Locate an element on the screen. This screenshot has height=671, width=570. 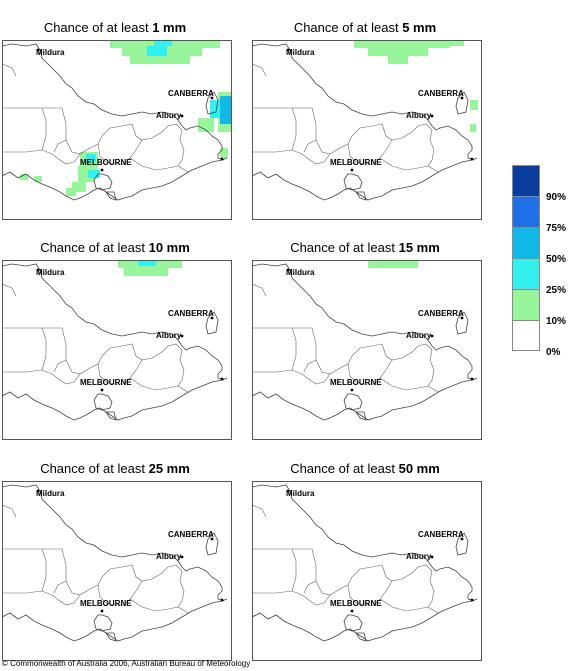
panel-title-1mm: Chance of at least 1 mm is located at coordinates (115, 27).